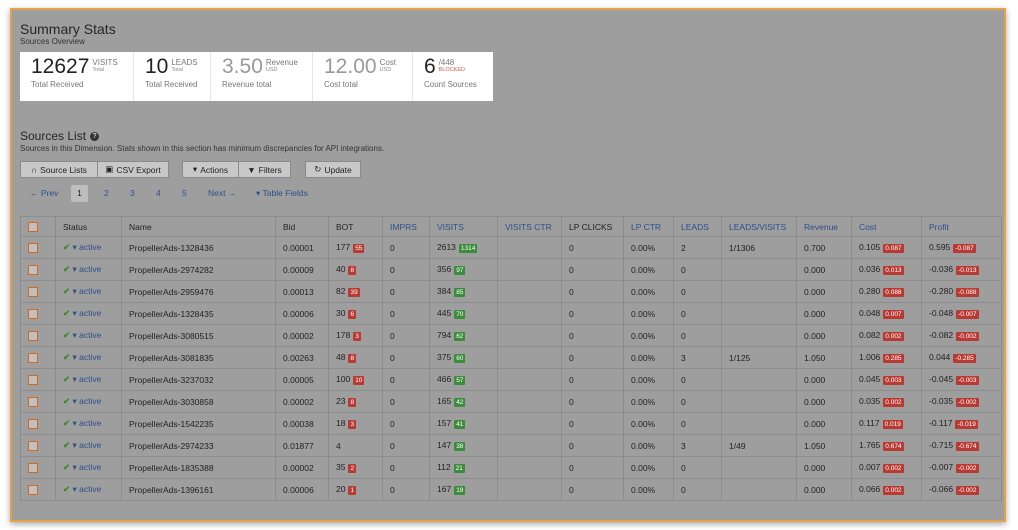 The width and height of the screenshot is (1018, 530). What do you see at coordinates (79, 193) in the screenshot?
I see `page-1: 1` at bounding box center [79, 193].